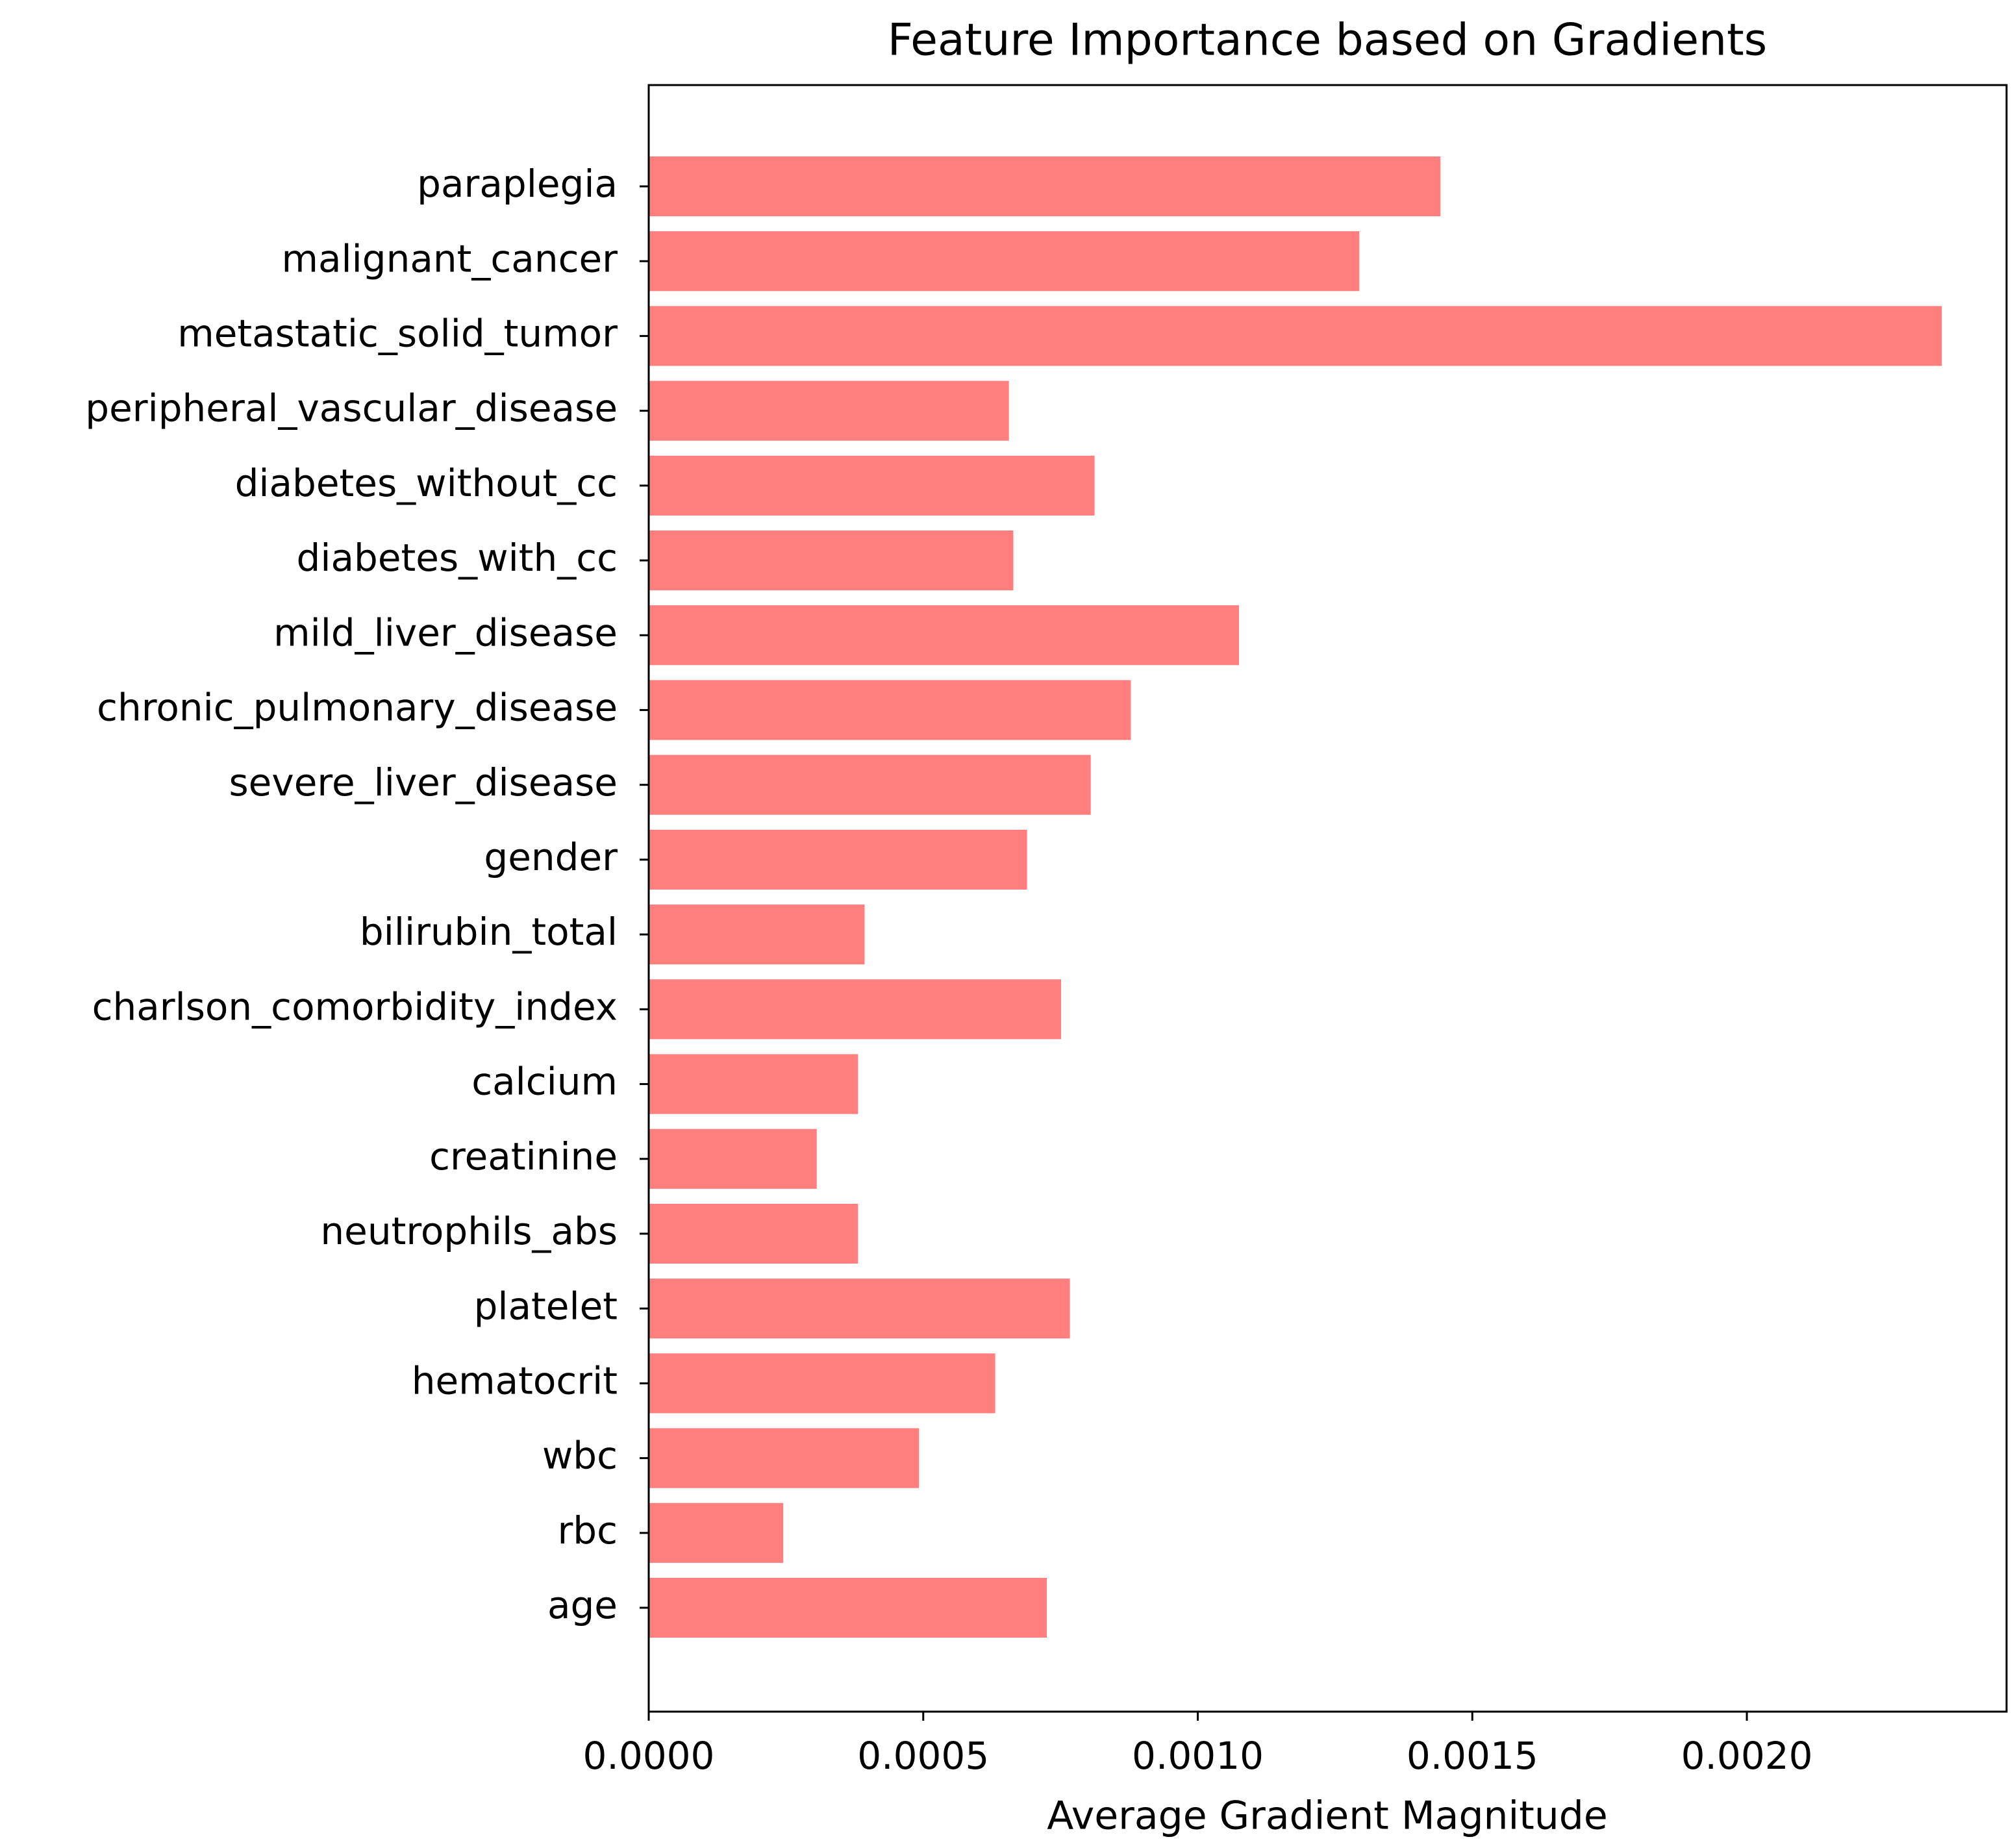 This screenshot has width=2015, height=1848. Describe the element at coordinates (546, 1306) in the screenshot. I see `y-tick-label: platelet` at that location.